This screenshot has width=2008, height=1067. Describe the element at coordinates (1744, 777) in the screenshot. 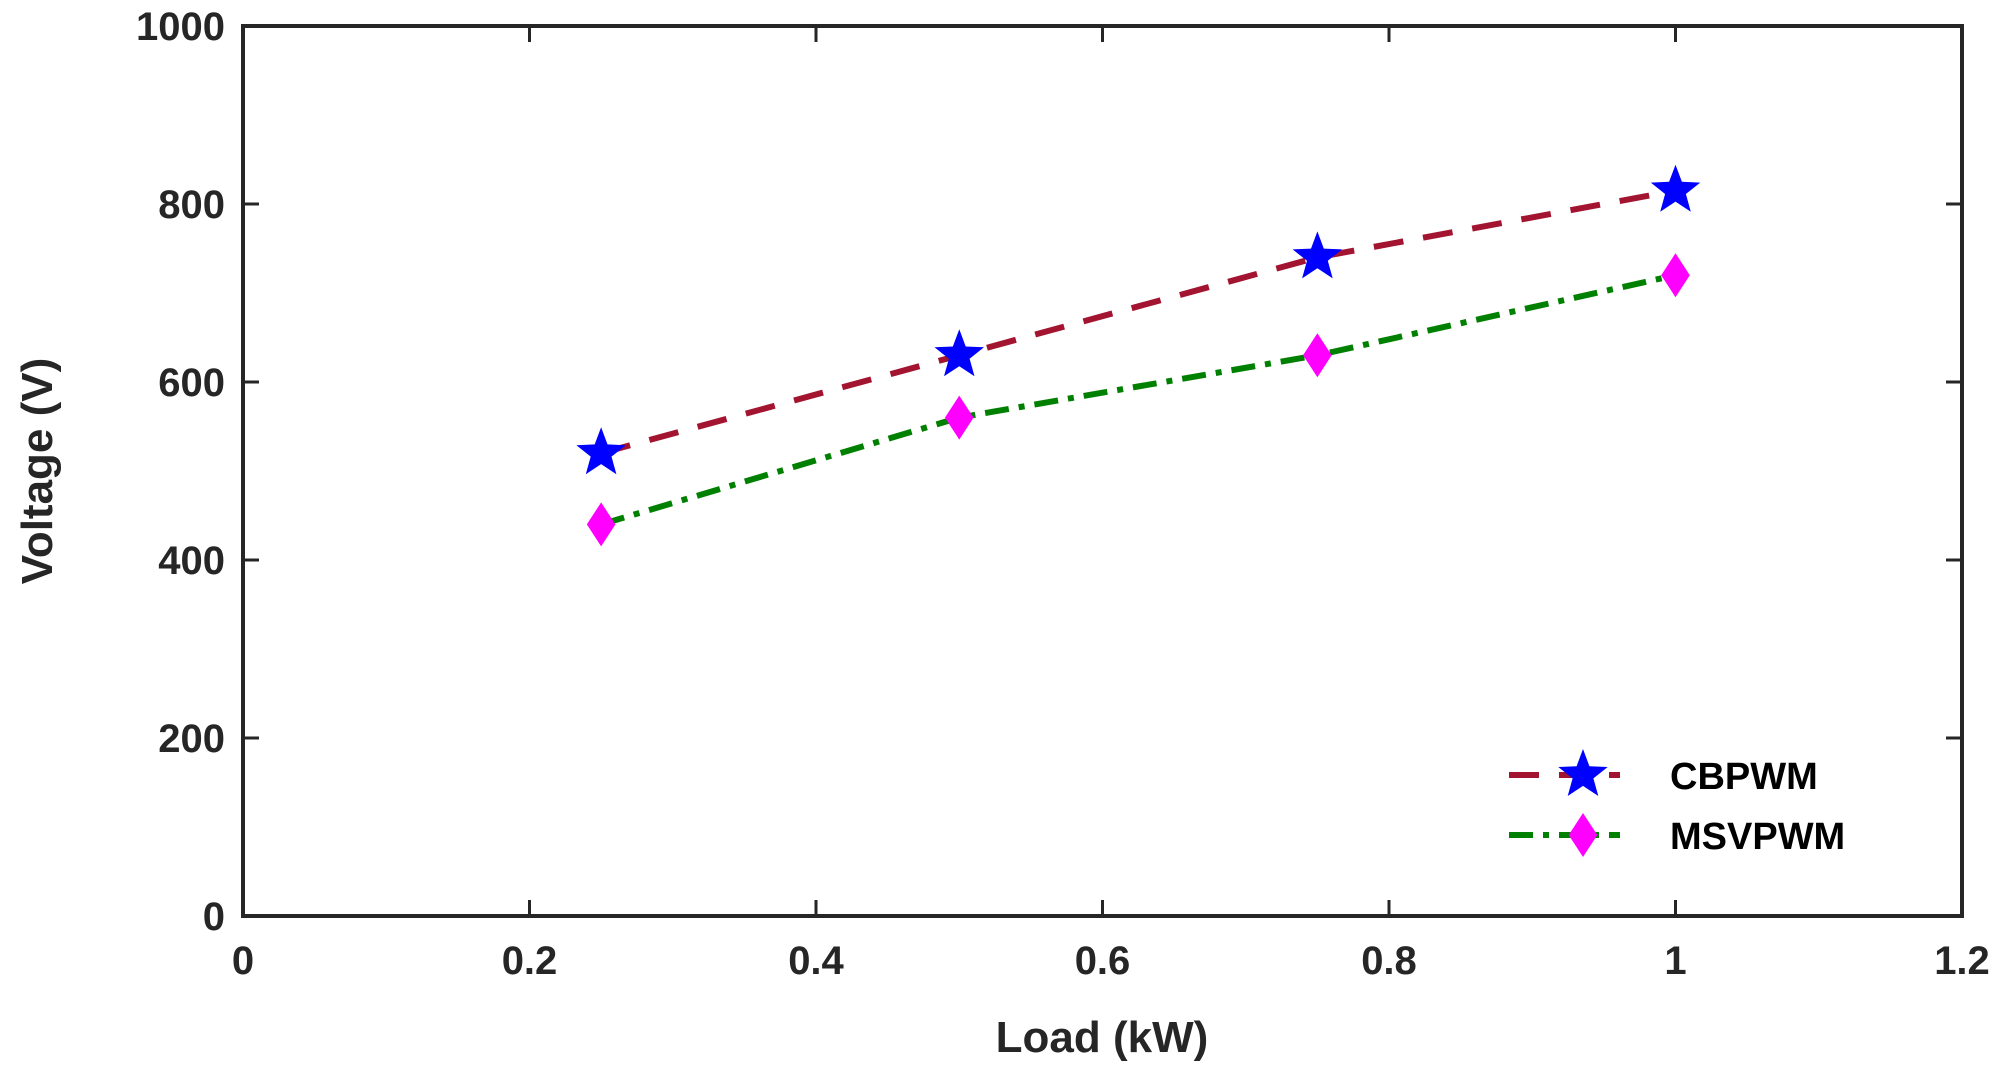

I see `legend-label: CBPWM` at that location.